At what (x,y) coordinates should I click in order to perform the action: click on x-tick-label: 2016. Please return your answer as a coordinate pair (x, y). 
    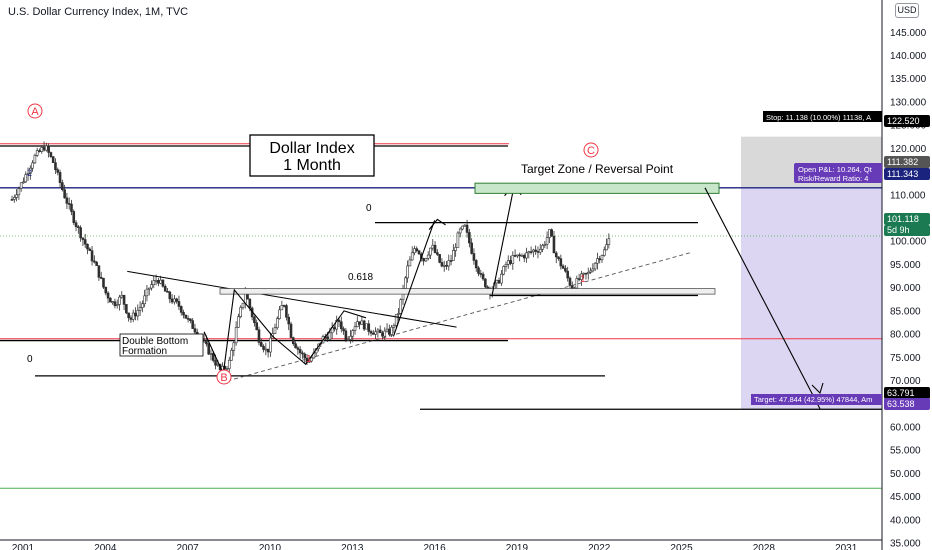
    Looking at the image, I should click on (434, 546).